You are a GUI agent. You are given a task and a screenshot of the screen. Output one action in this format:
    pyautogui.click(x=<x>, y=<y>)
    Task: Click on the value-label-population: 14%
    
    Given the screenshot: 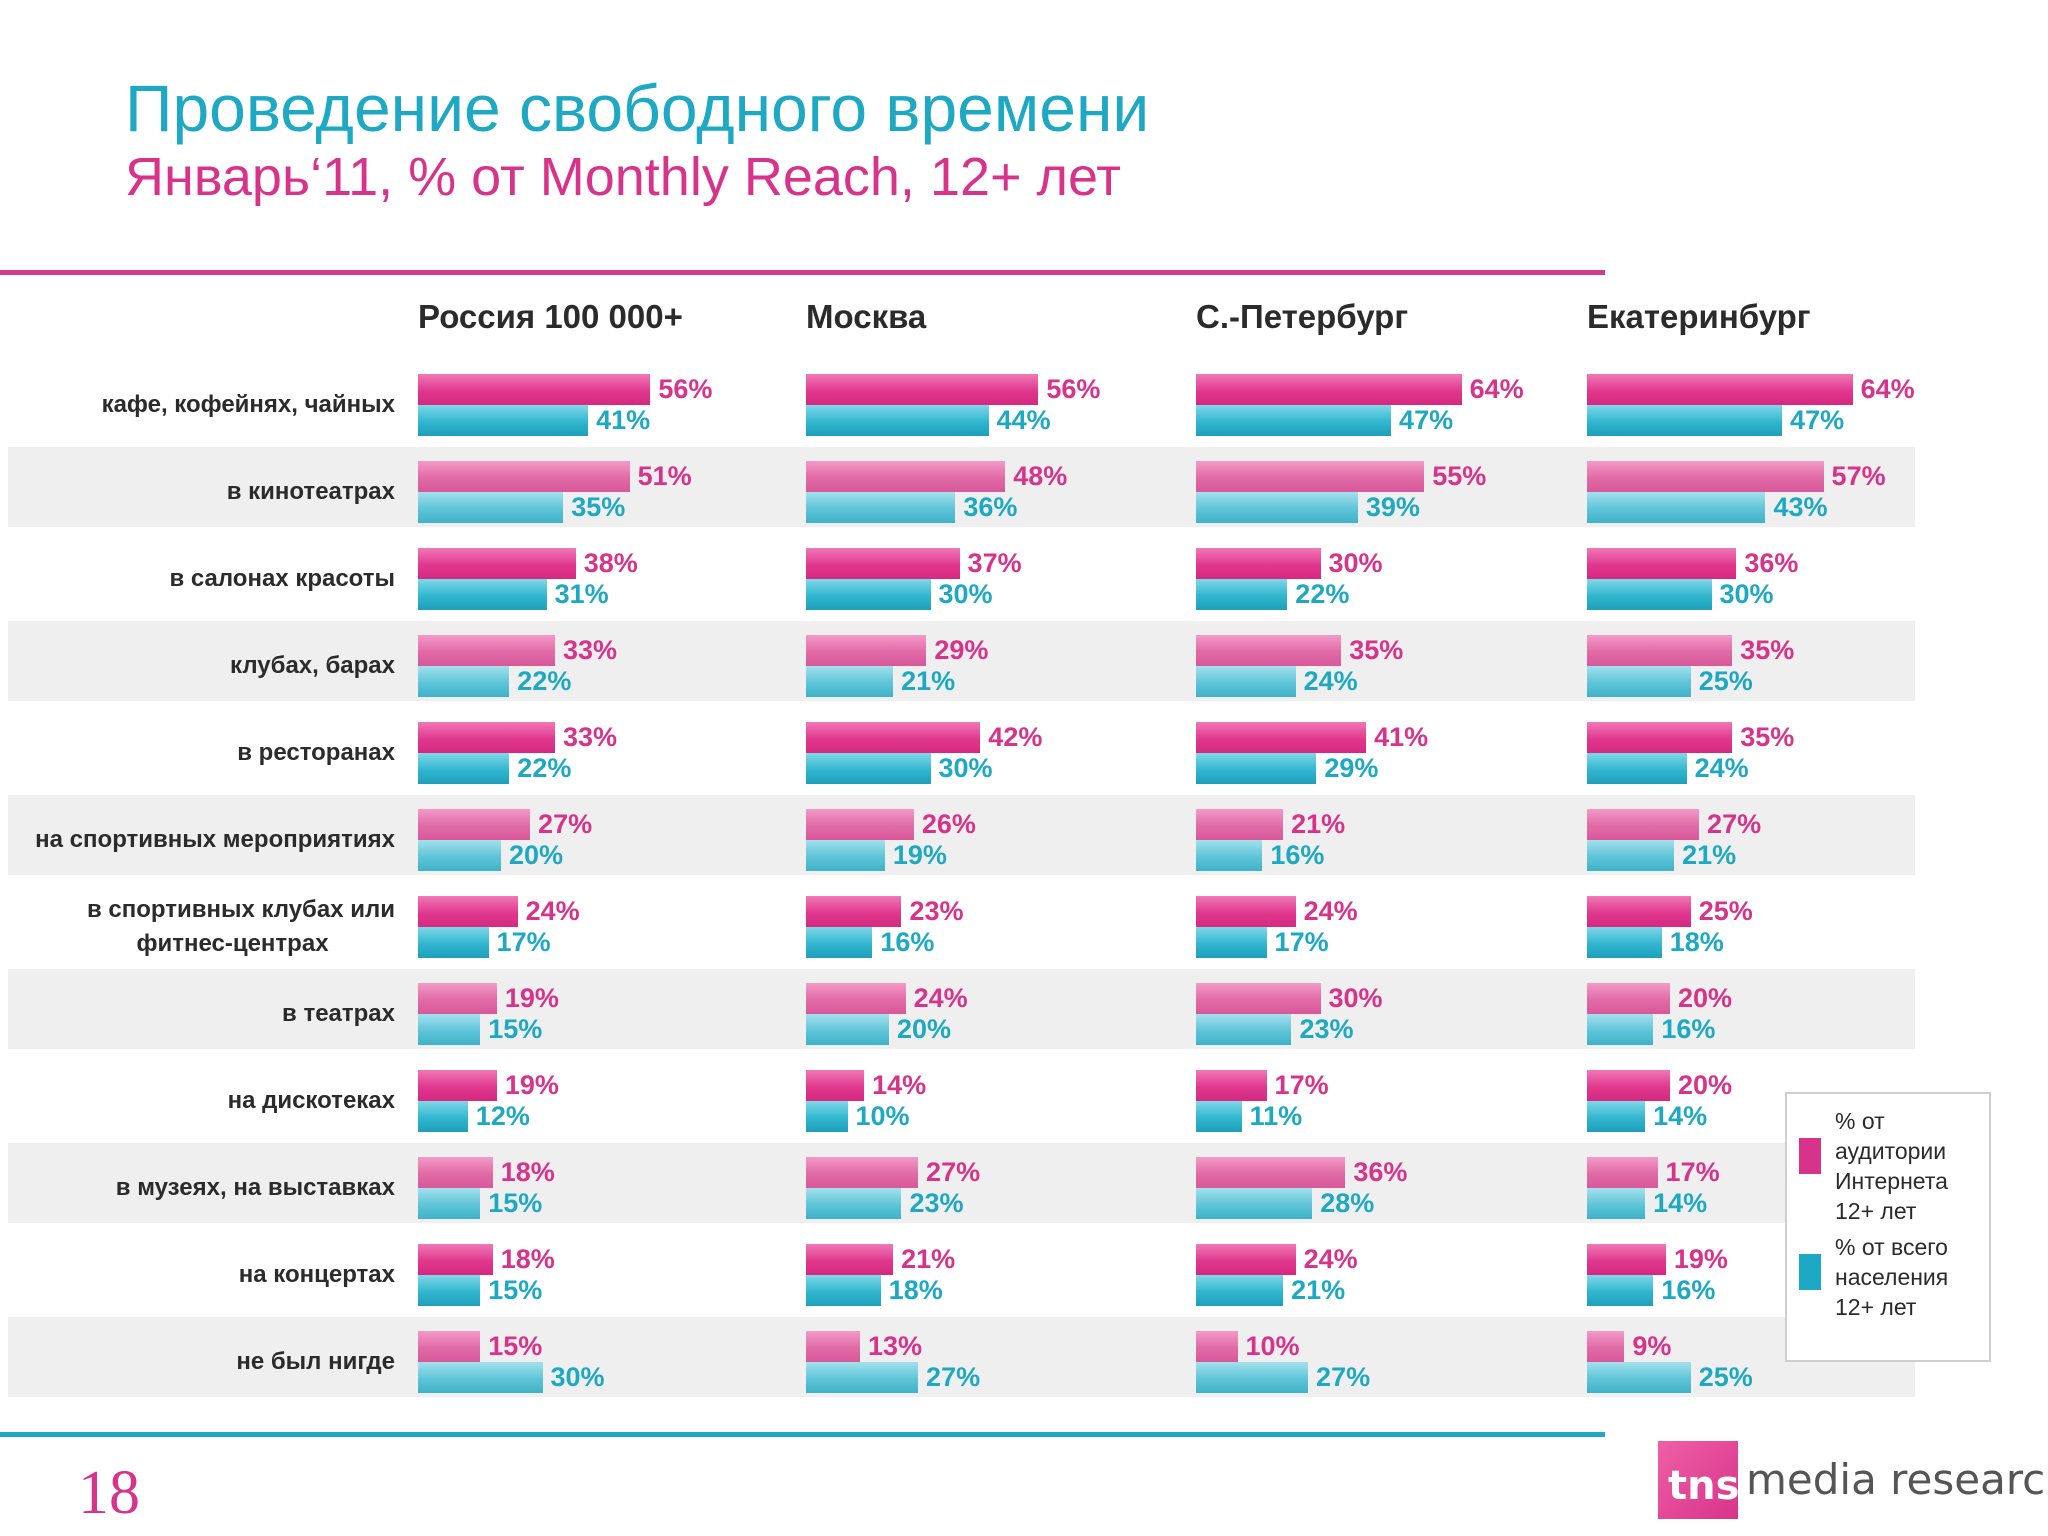 What is the action you would take?
    pyautogui.click(x=1680, y=1203)
    